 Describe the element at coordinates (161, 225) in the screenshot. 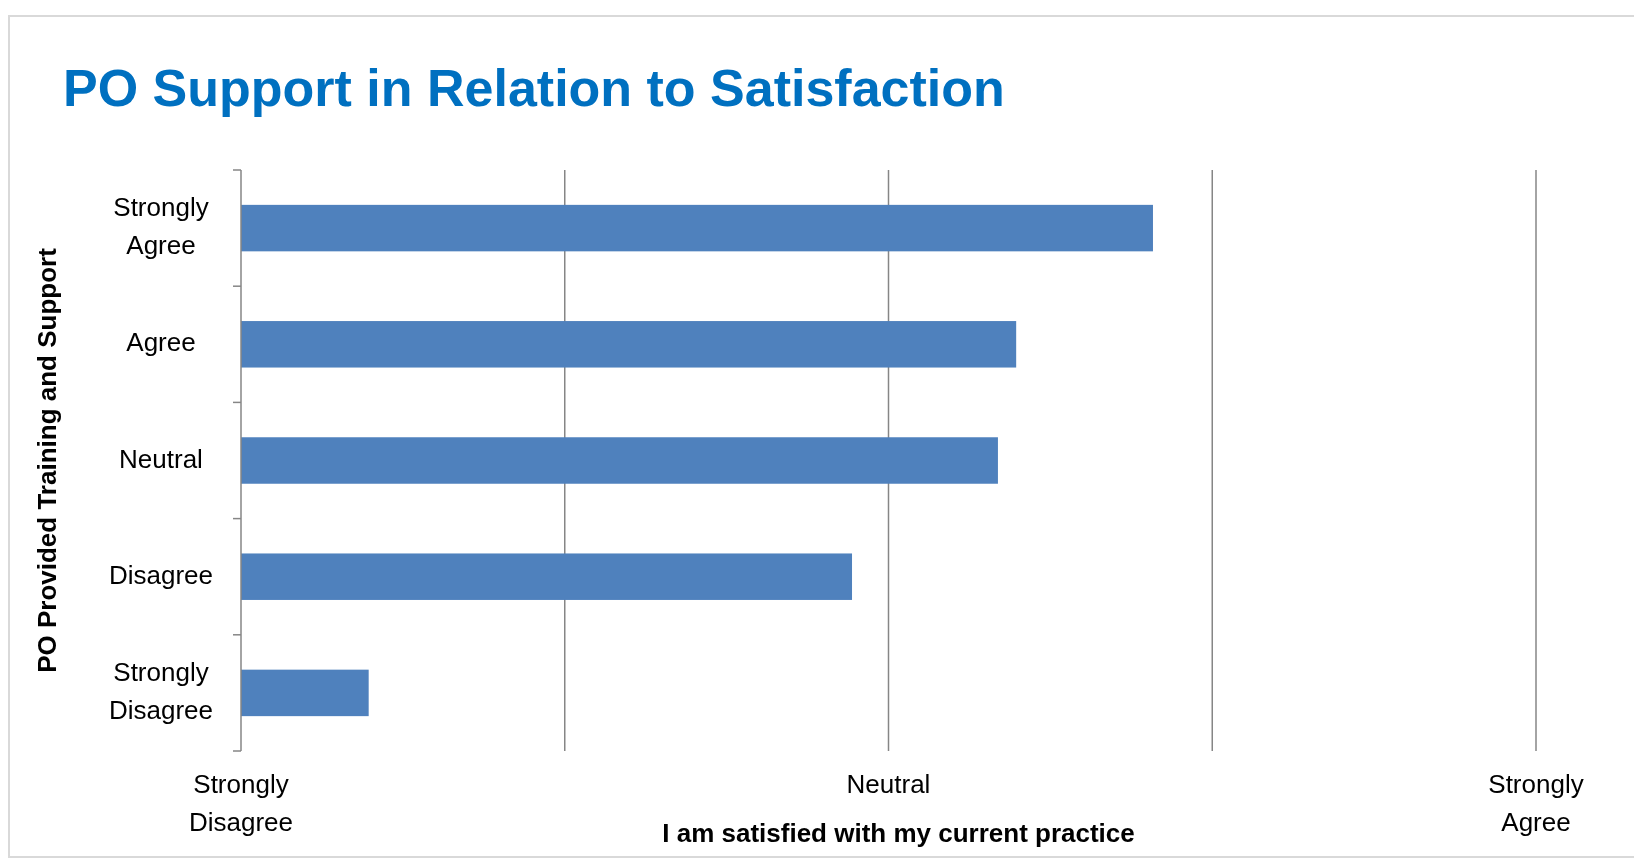

I see `y-tick-label: Strongly Agree` at that location.